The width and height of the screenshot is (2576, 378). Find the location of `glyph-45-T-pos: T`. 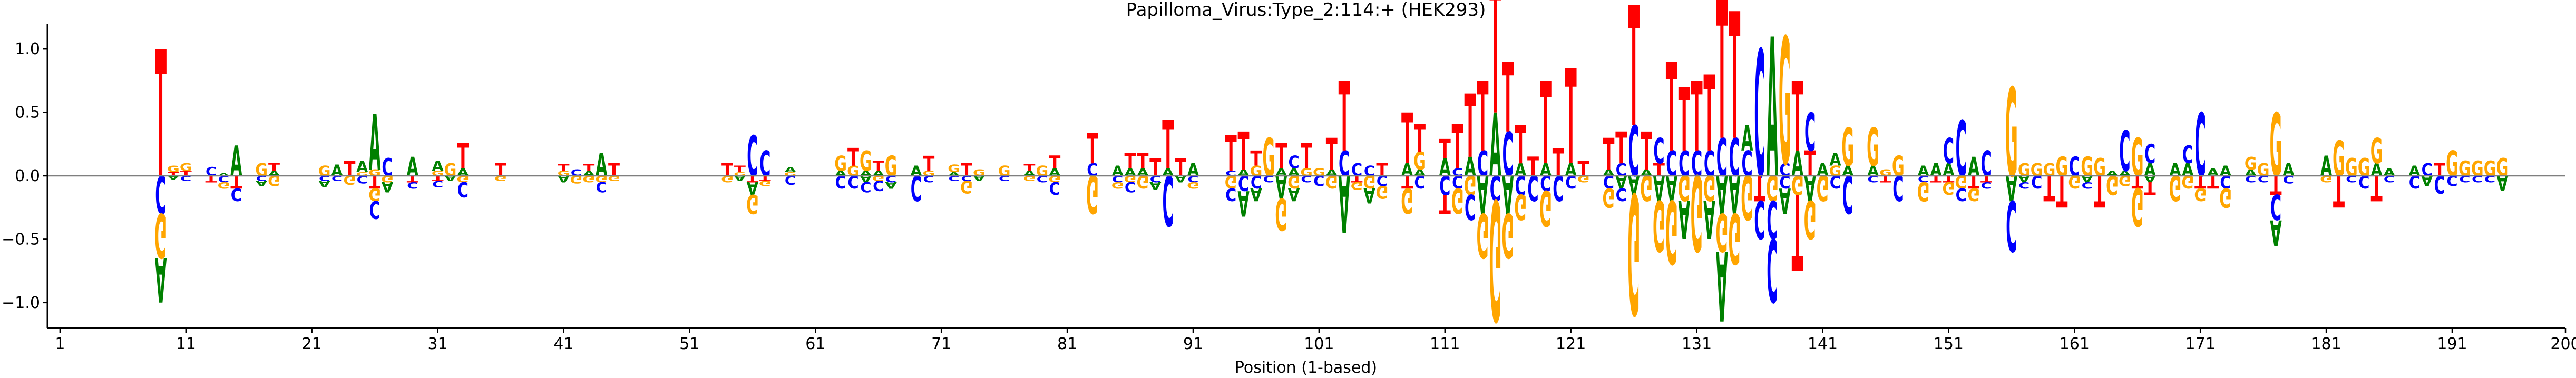

glyph-45-T-pos: T is located at coordinates (614, 170).